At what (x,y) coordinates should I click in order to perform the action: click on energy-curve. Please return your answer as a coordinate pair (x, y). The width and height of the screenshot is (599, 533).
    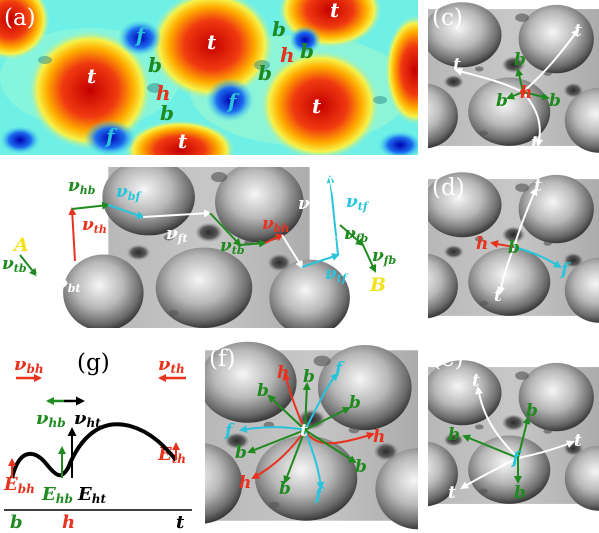
    Looking at the image, I should click on (94, 450).